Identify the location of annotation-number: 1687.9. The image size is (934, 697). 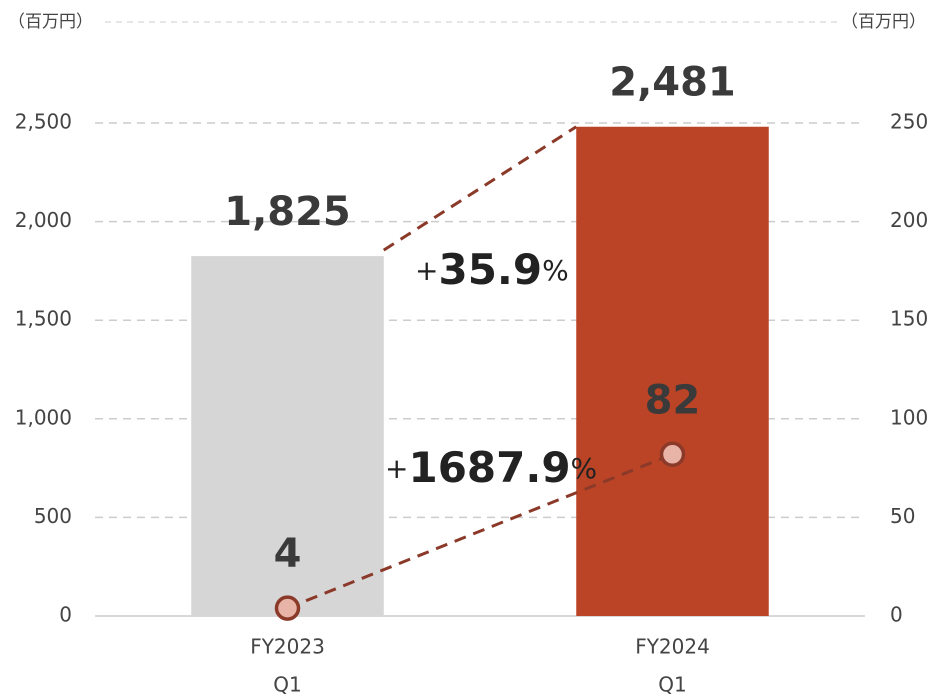
(489, 467).